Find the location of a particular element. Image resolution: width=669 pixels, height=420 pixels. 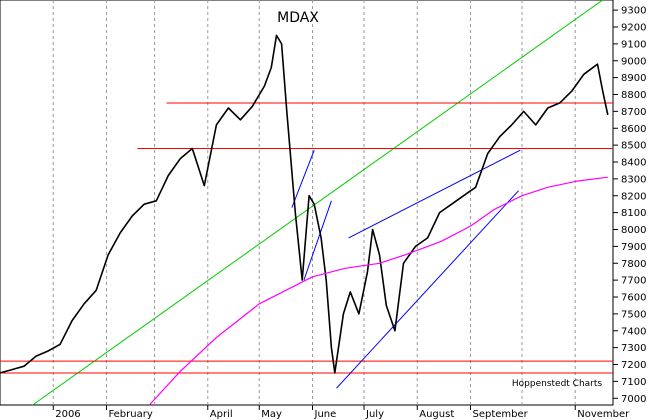

x-tick-label-6: August is located at coordinates (436, 414).